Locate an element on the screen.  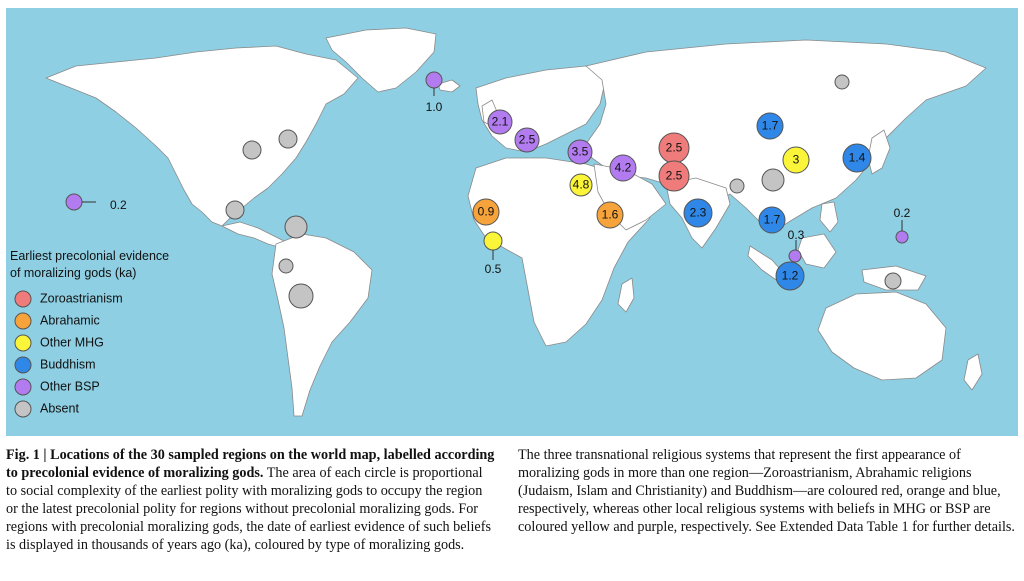
legend-item-label: Absent is located at coordinates (59, 408).